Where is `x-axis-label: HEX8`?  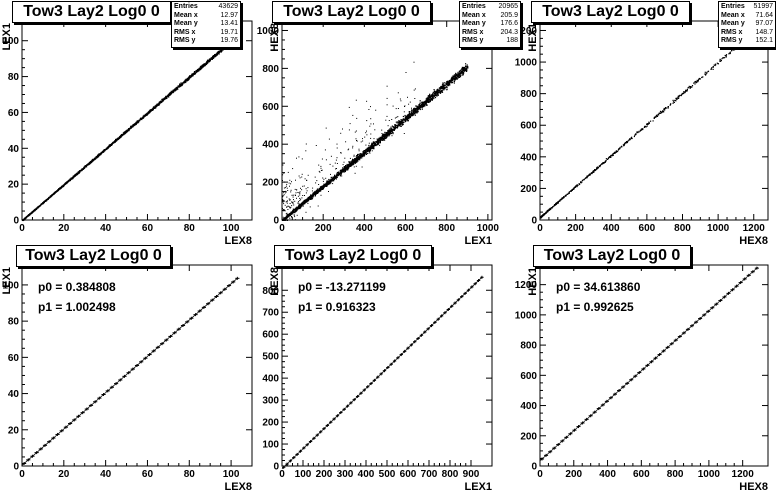 x-axis-label: HEX8 is located at coordinates (753, 241).